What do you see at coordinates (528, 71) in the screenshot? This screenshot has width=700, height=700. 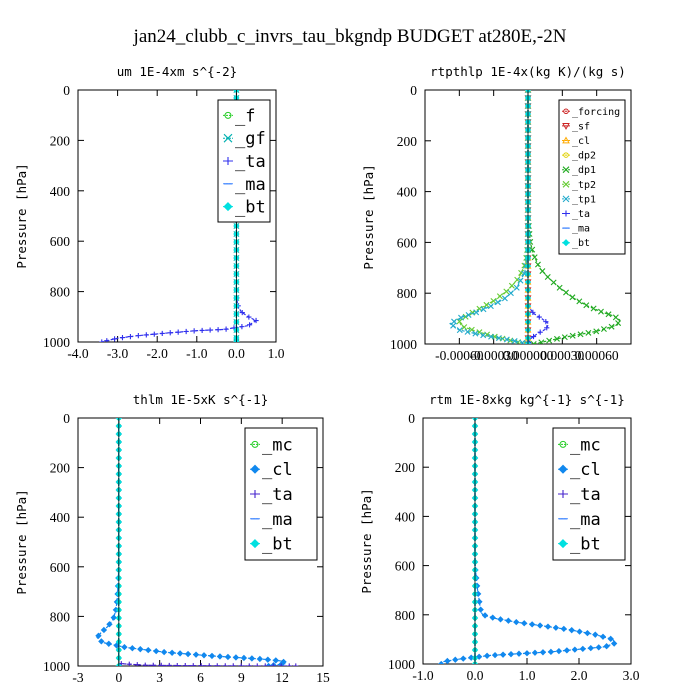 I see `panel-title: rtpthlp 1E-4x(kg K)/(kg s)` at bounding box center [528, 71].